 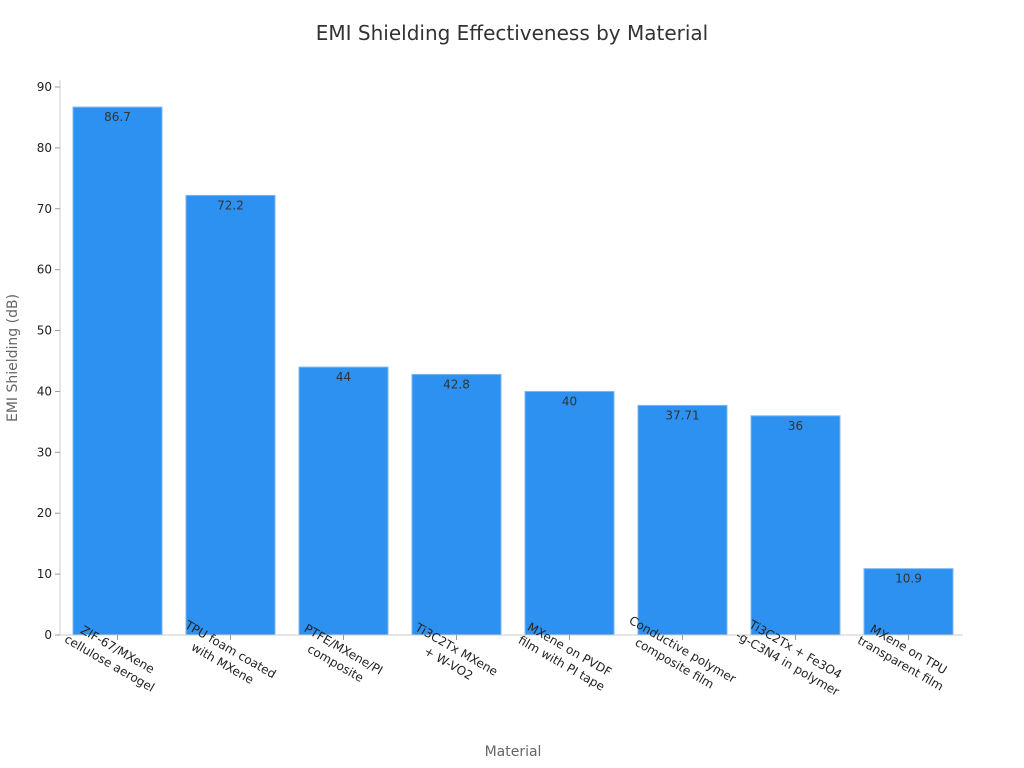 I want to click on bar-value-label: 36, so click(x=795, y=426).